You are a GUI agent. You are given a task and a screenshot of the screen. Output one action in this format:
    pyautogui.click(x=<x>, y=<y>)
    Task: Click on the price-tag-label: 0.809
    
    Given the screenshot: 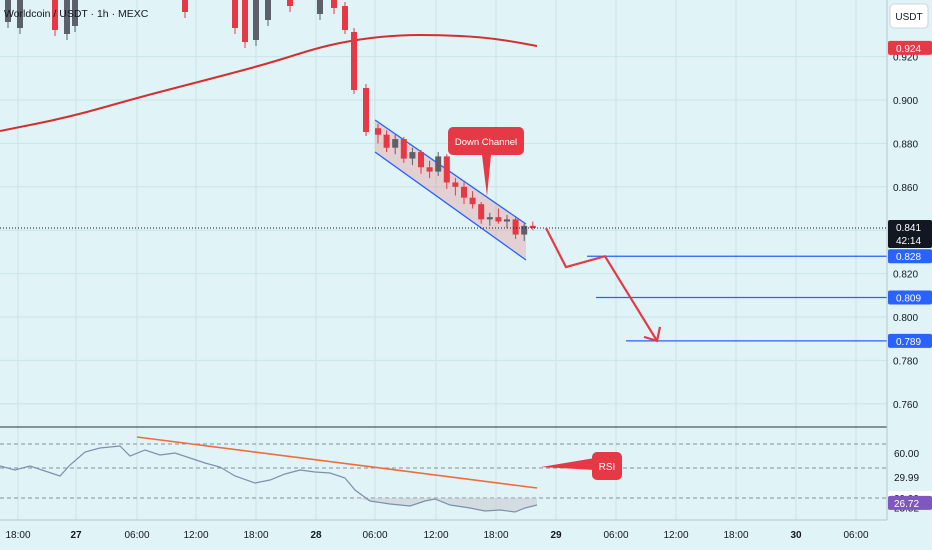 What is the action you would take?
    pyautogui.click(x=908, y=298)
    